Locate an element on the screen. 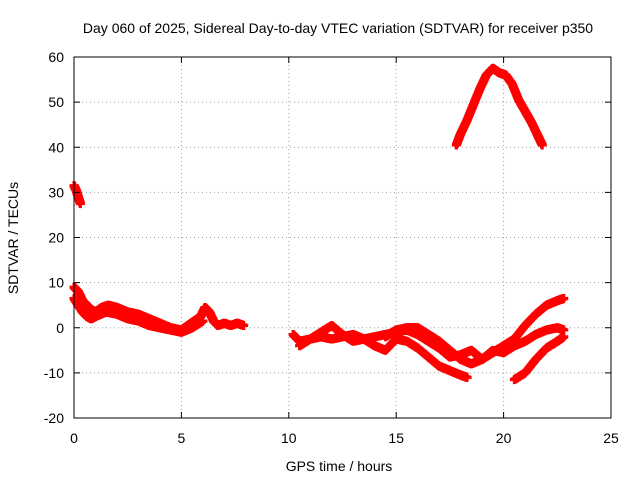  y-tick-label: 60 is located at coordinates (56, 57).